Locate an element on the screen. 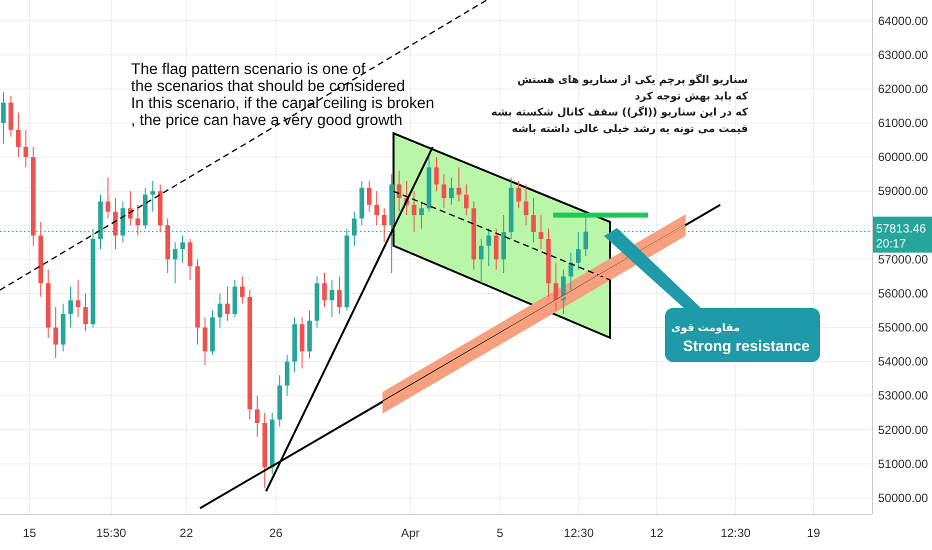 This screenshot has height=550, width=932. x-tick-label: Apr is located at coordinates (410, 533).